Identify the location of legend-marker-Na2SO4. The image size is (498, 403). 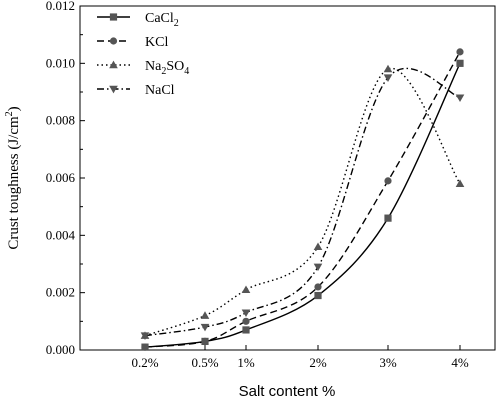
(113, 64).